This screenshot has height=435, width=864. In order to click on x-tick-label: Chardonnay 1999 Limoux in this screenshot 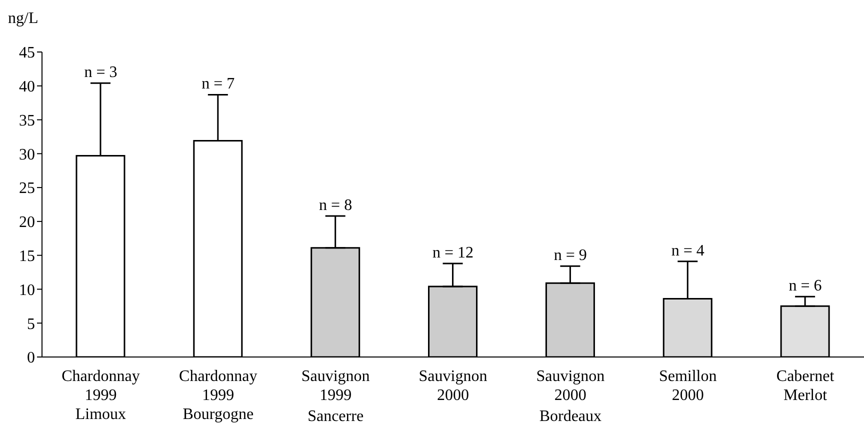, I will do `click(101, 395)`.